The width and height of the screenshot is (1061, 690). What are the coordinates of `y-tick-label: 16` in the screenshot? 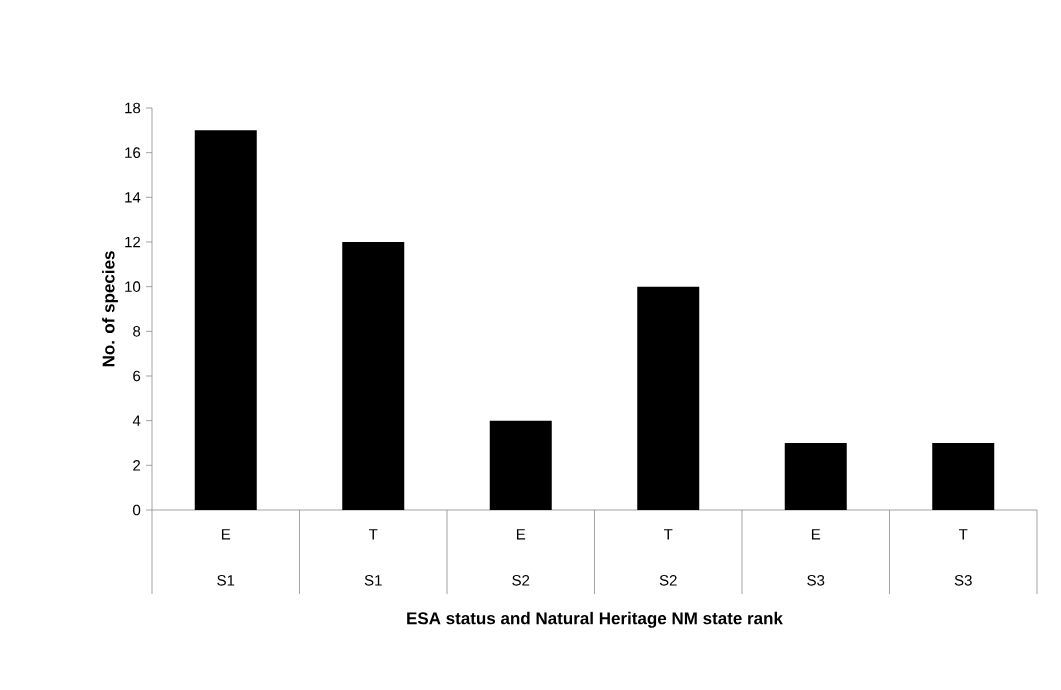 It's located at (133, 152).